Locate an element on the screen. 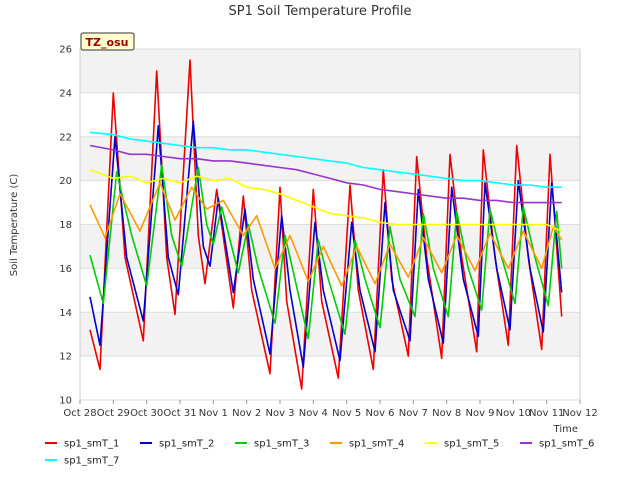  x-tick-label: Oct 29 is located at coordinates (113, 413).